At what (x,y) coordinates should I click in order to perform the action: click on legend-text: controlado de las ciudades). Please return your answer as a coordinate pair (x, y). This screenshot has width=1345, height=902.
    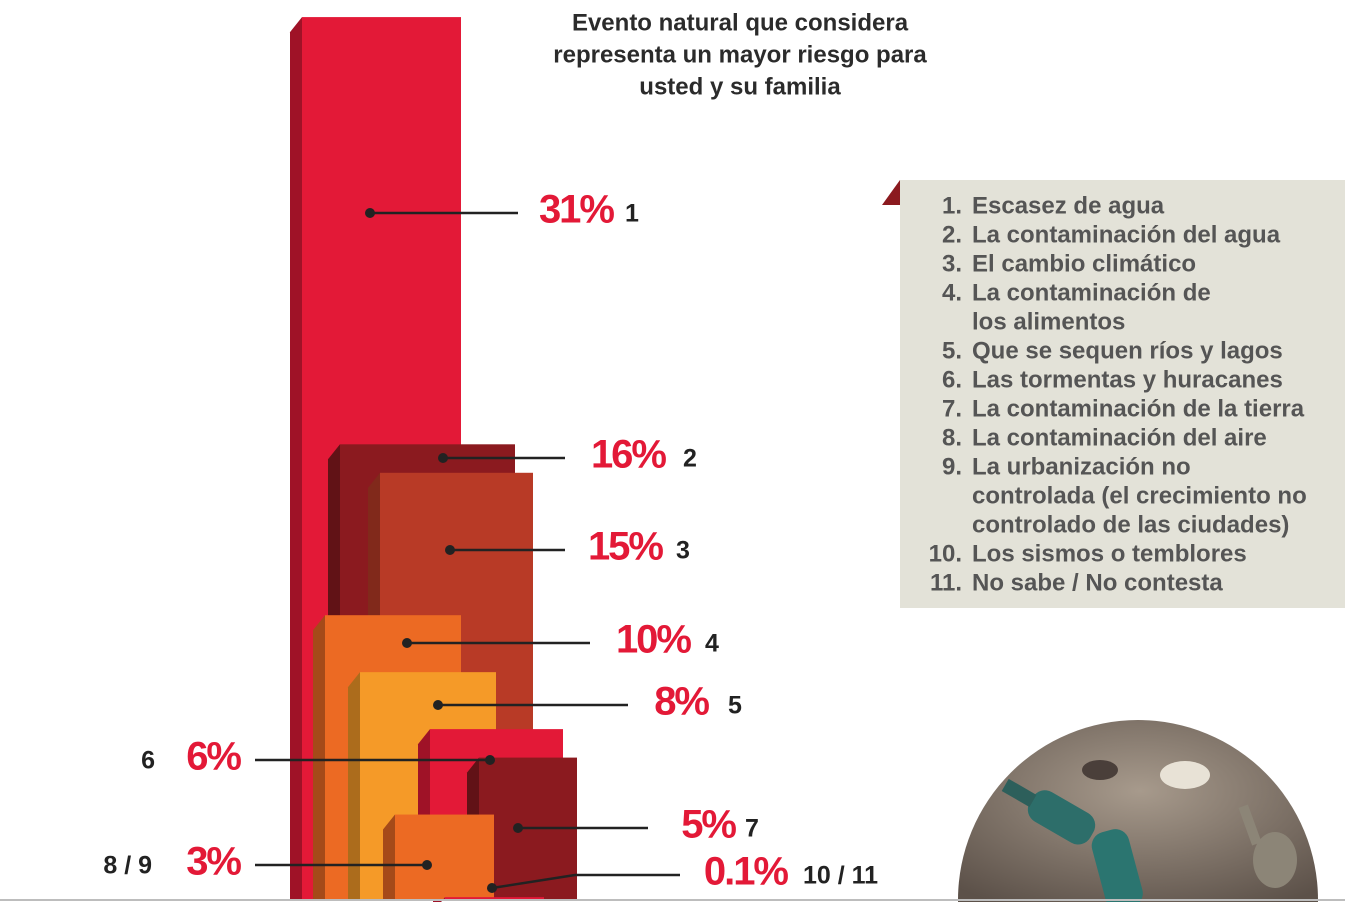
    Looking at the image, I should click on (1130, 524).